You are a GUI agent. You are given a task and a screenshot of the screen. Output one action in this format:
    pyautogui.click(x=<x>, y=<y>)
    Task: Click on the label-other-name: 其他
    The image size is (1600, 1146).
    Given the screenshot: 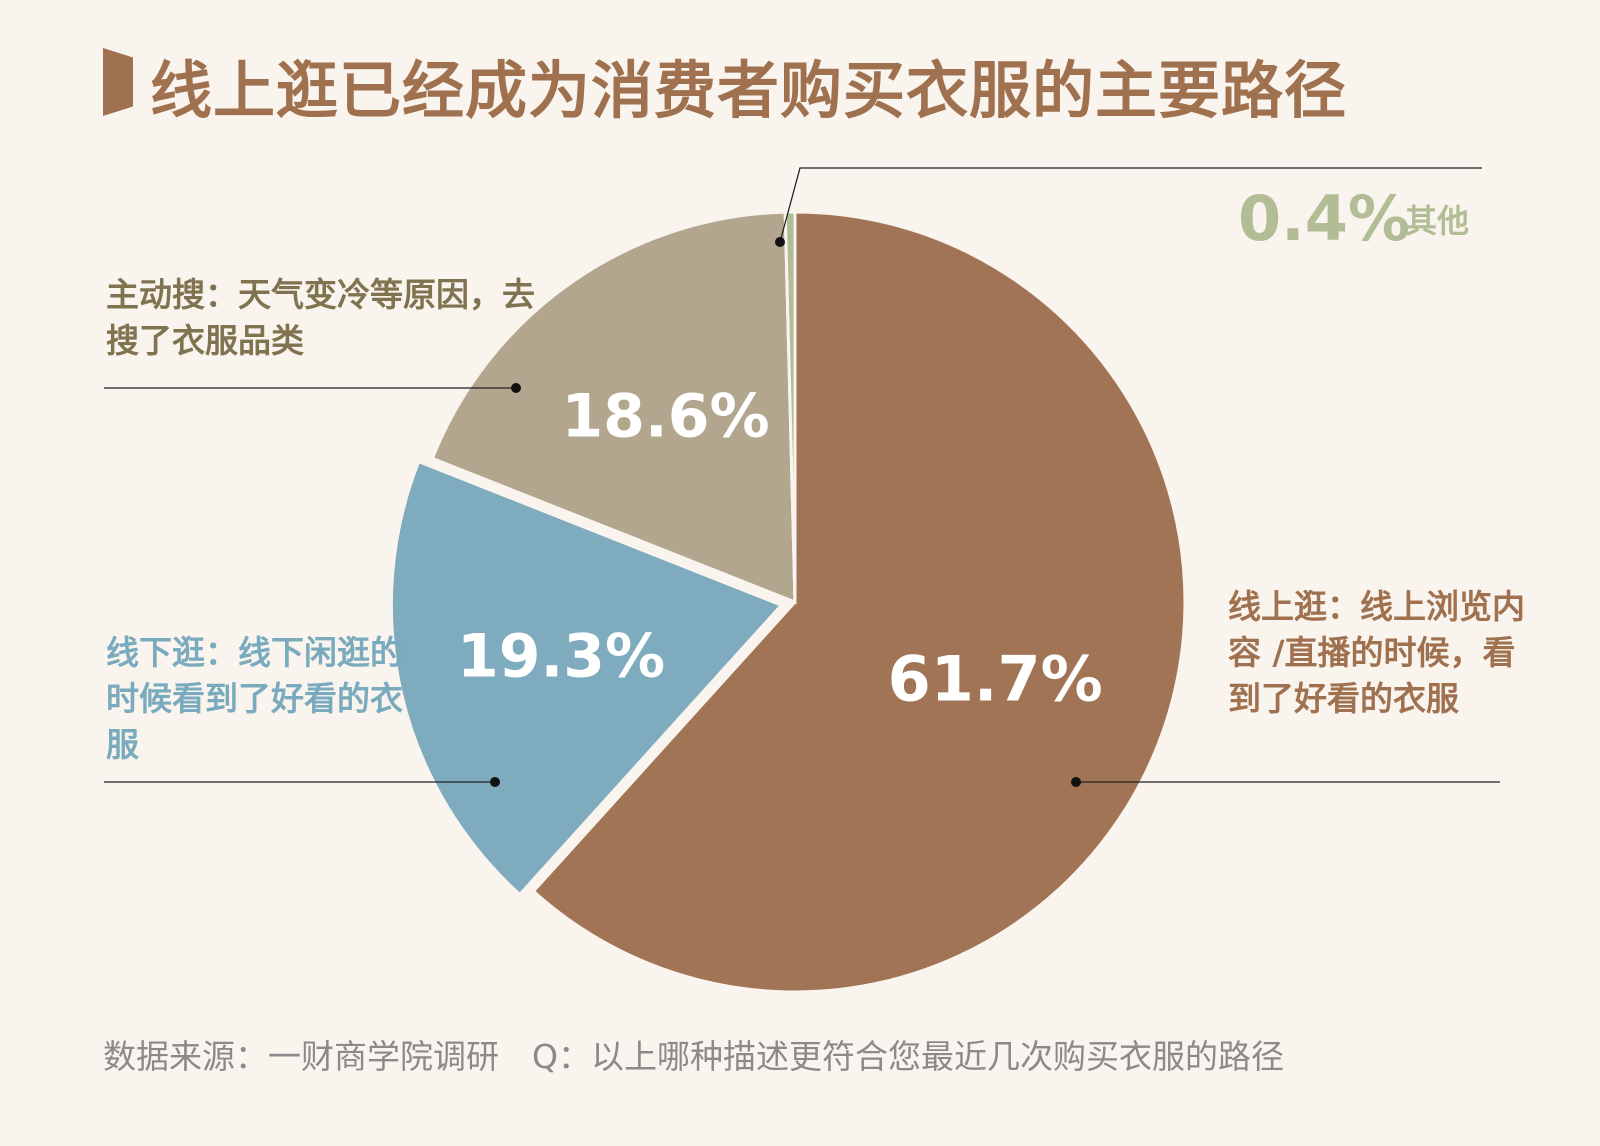 What is the action you would take?
    pyautogui.click(x=1437, y=221)
    